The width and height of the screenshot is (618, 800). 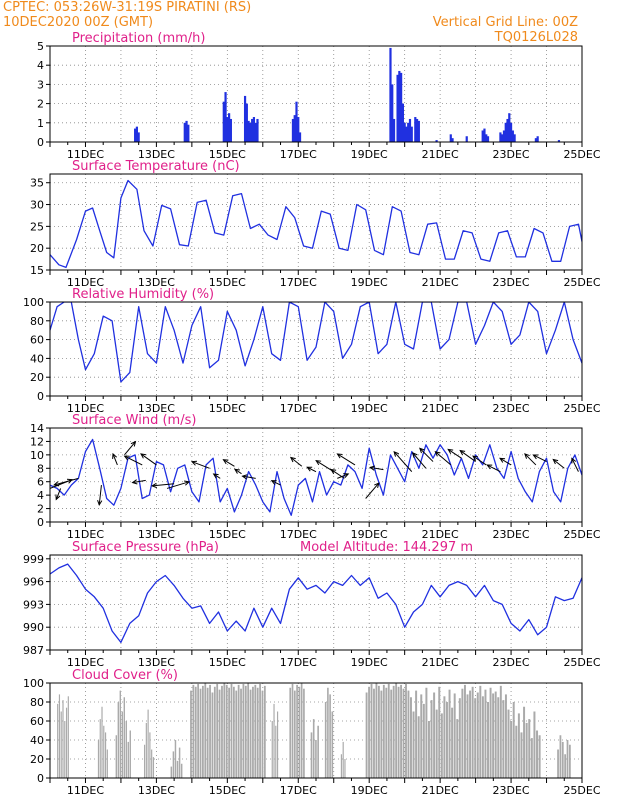 What do you see at coordinates (33, 559) in the screenshot?
I see `y-tick-label: 999` at bounding box center [33, 559].